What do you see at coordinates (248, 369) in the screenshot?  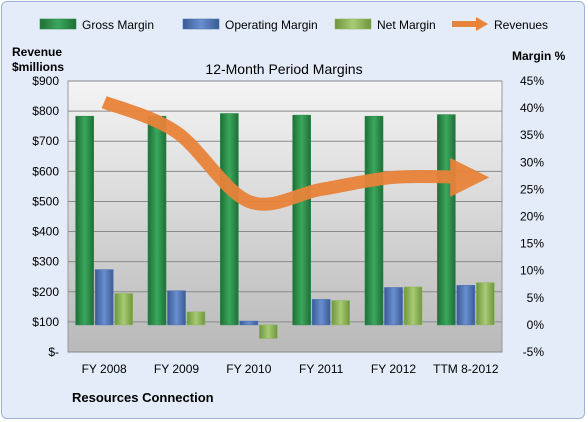 I see `x-tick-label: FY 2010` at bounding box center [248, 369].